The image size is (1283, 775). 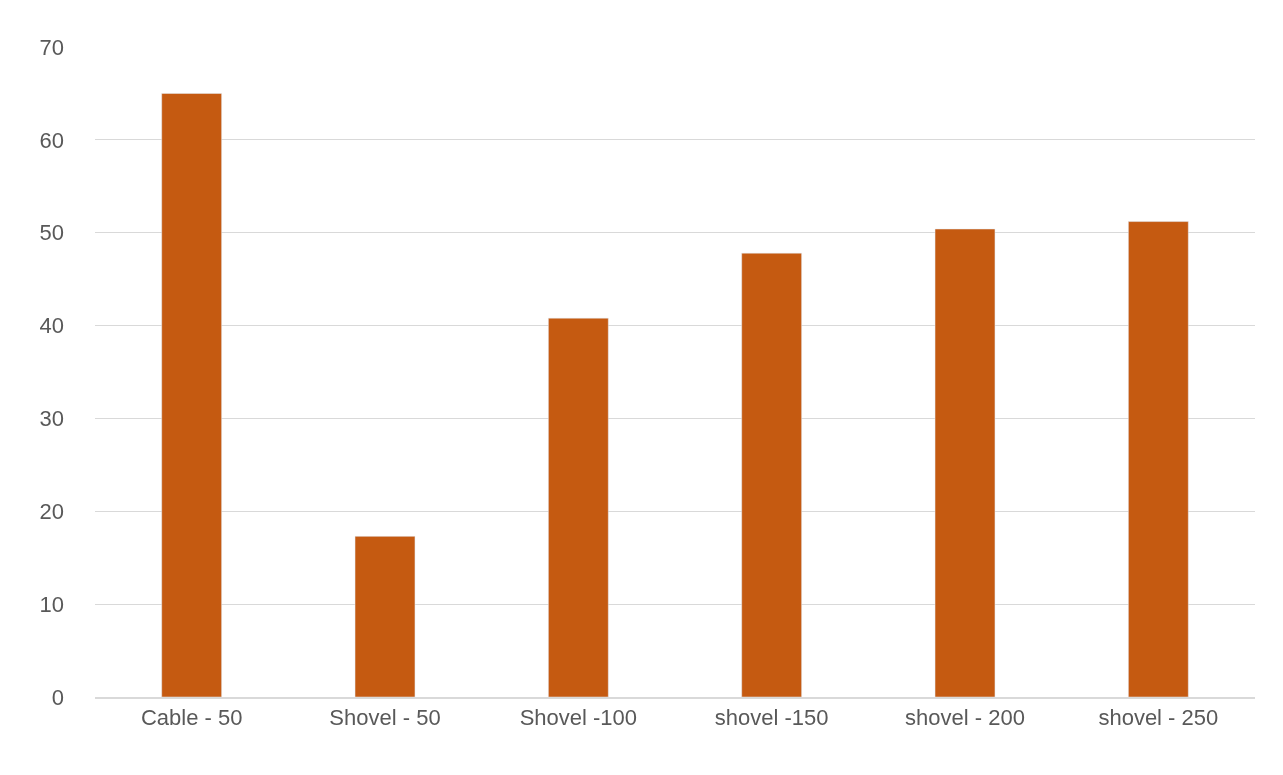 I want to click on x-tick-label: Shovel - 50, so click(x=385, y=718).